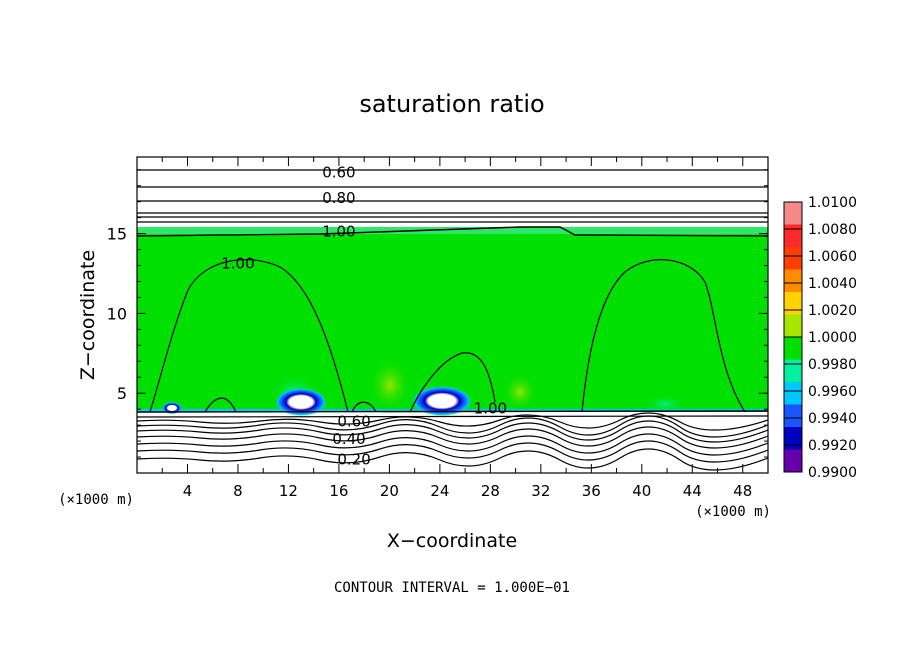 The height and width of the screenshot is (654, 904). What do you see at coordinates (832, 311) in the screenshot?
I see `colorbar-label: 1.0020` at bounding box center [832, 311].